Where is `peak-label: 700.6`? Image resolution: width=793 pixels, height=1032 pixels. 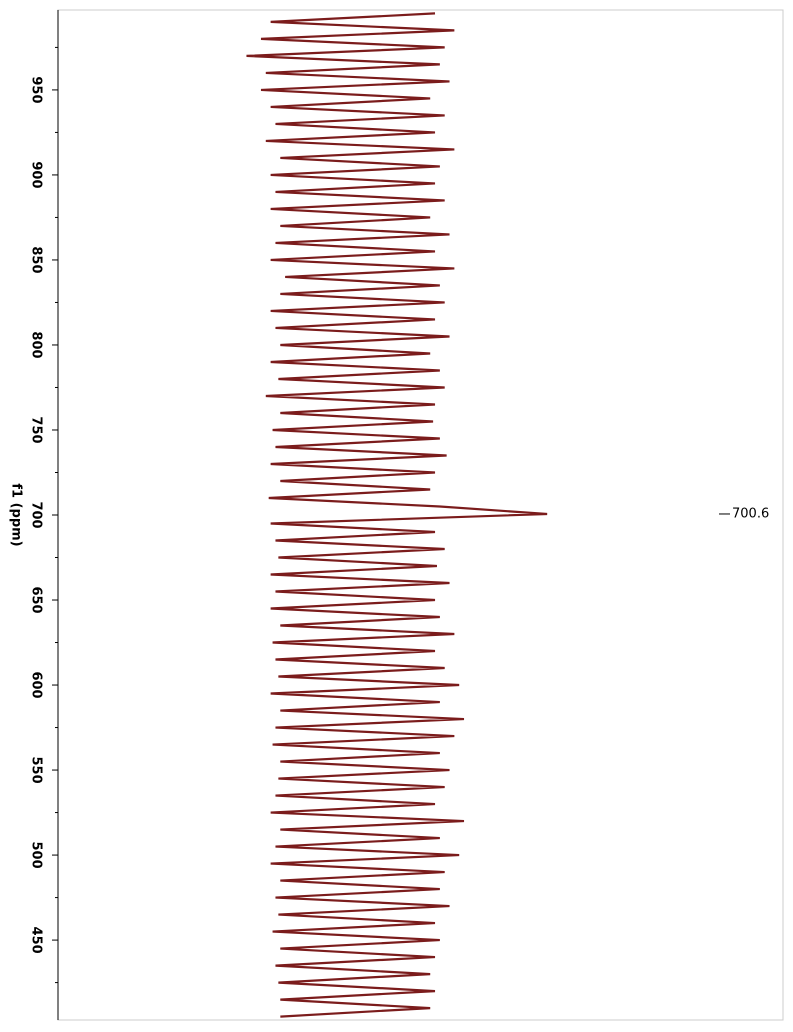
peak-label: 700.6 is located at coordinates (750, 513).